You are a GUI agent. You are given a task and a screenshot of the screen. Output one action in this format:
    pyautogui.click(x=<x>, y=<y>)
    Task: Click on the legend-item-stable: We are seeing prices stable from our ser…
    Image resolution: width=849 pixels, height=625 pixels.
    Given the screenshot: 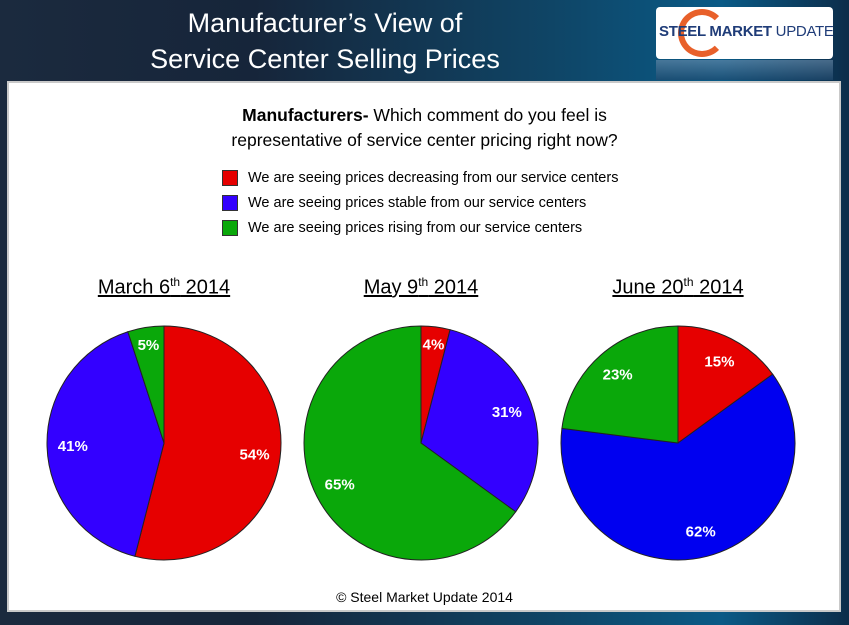 What is the action you would take?
    pyautogui.click(x=420, y=202)
    